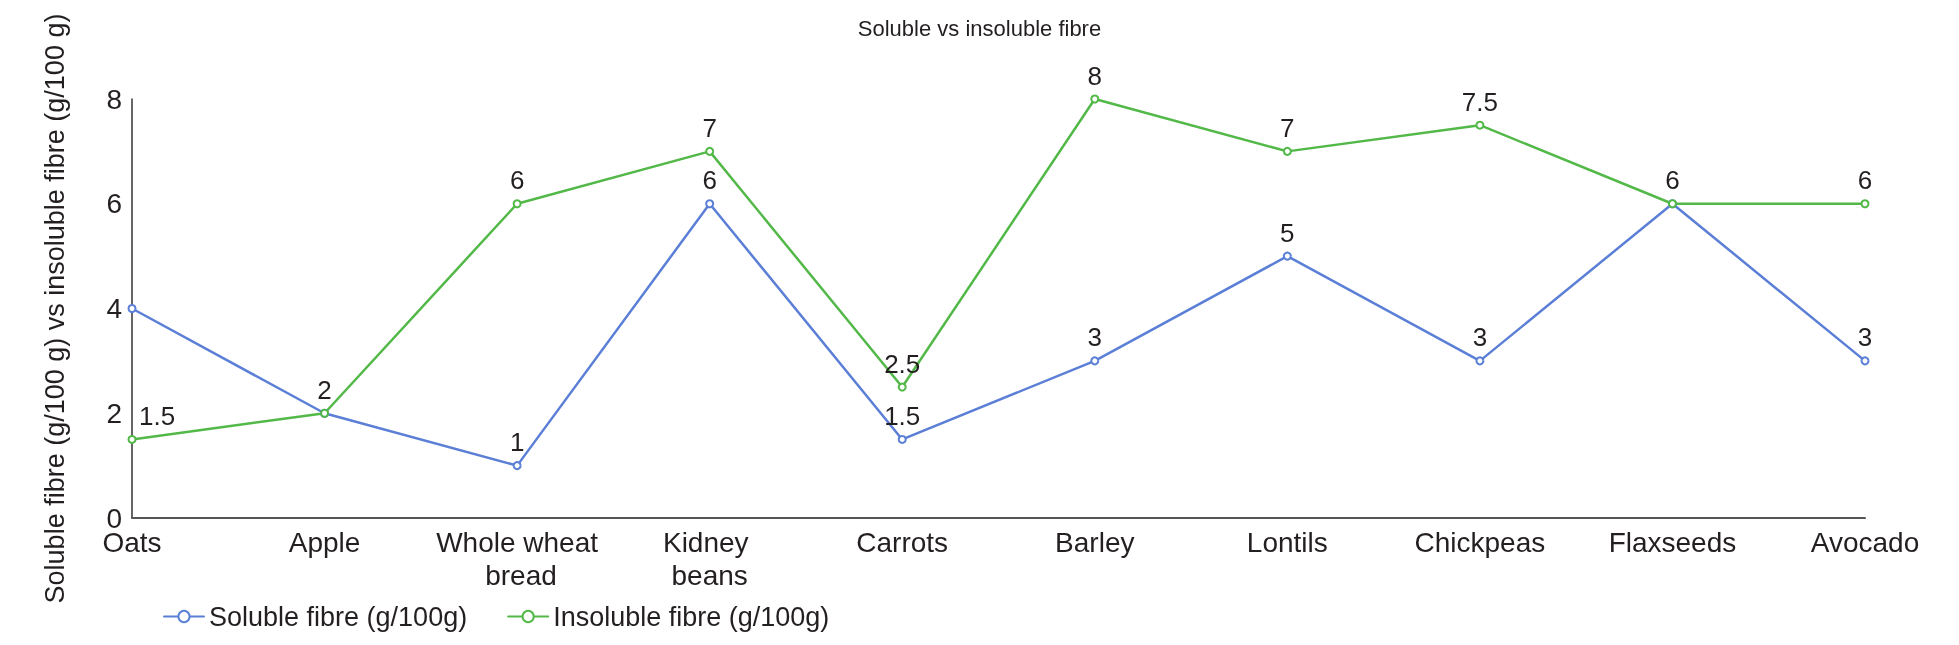 The height and width of the screenshot is (645, 1959). Describe the element at coordinates (517, 559) in the screenshot. I see `x-tick-label: Whole wheat bread` at that location.